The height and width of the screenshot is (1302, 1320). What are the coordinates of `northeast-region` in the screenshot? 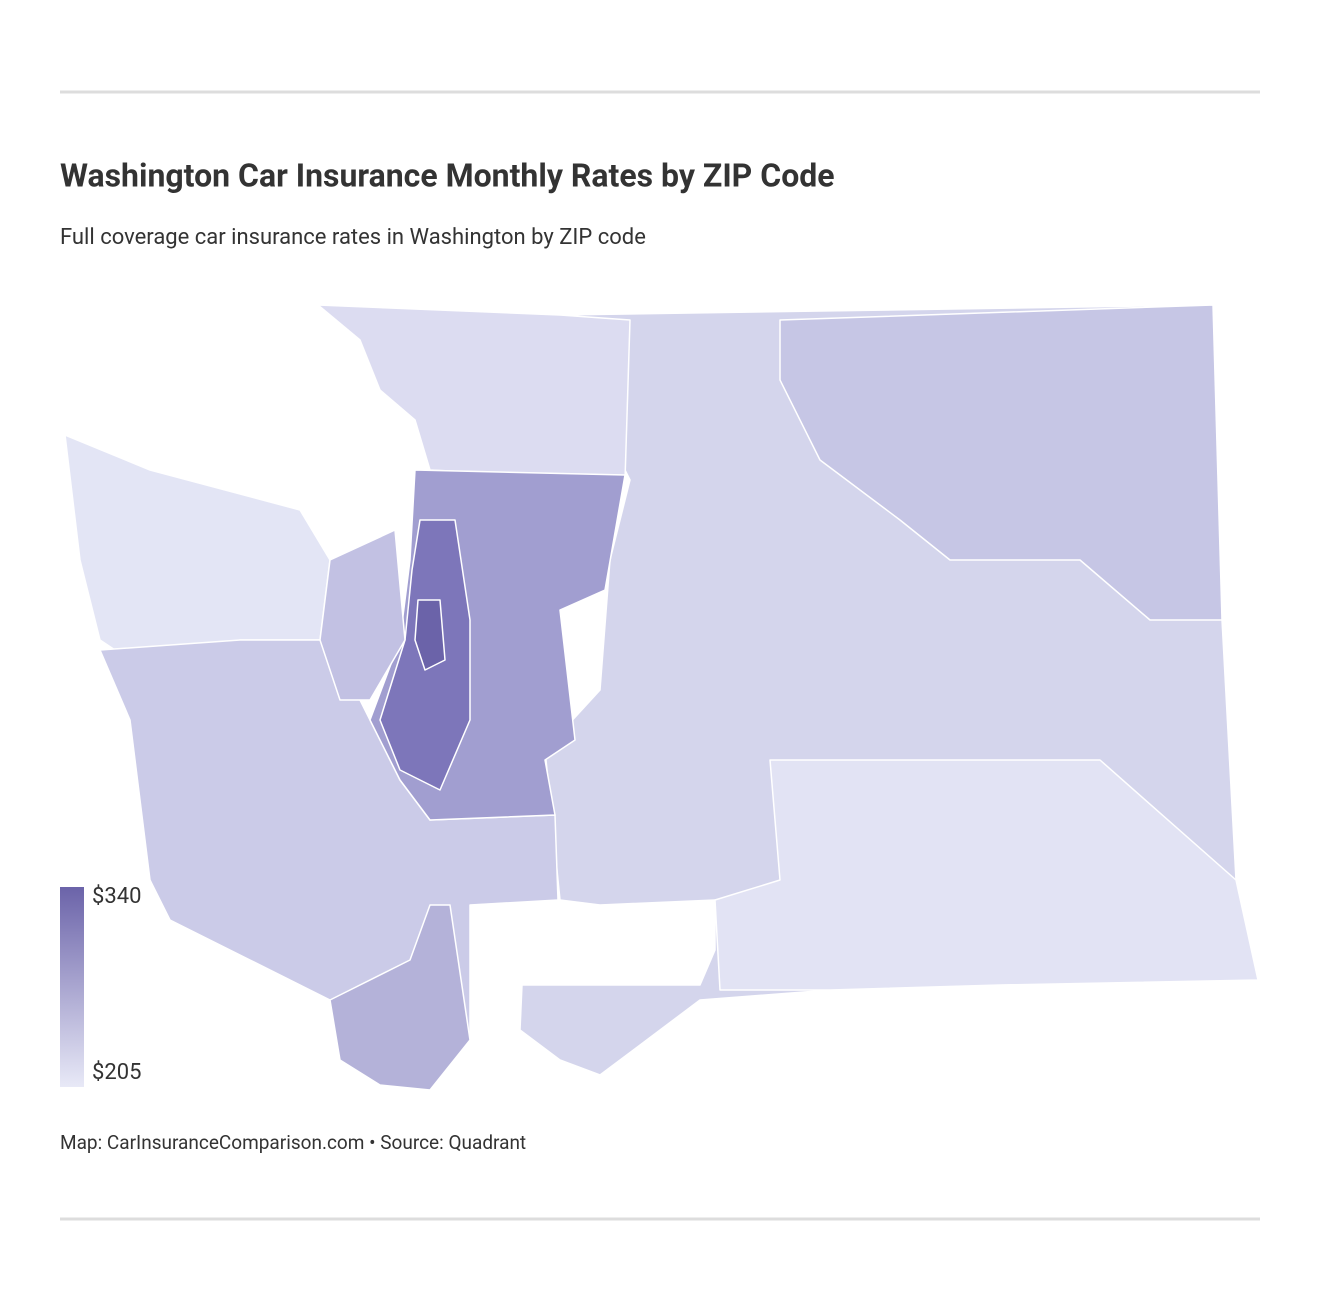 It's located at (1001, 462).